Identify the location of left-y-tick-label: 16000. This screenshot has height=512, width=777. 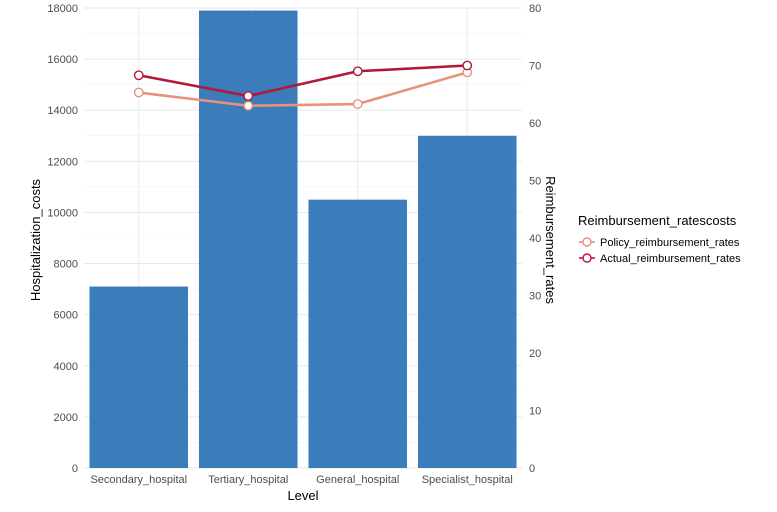
(62, 60).